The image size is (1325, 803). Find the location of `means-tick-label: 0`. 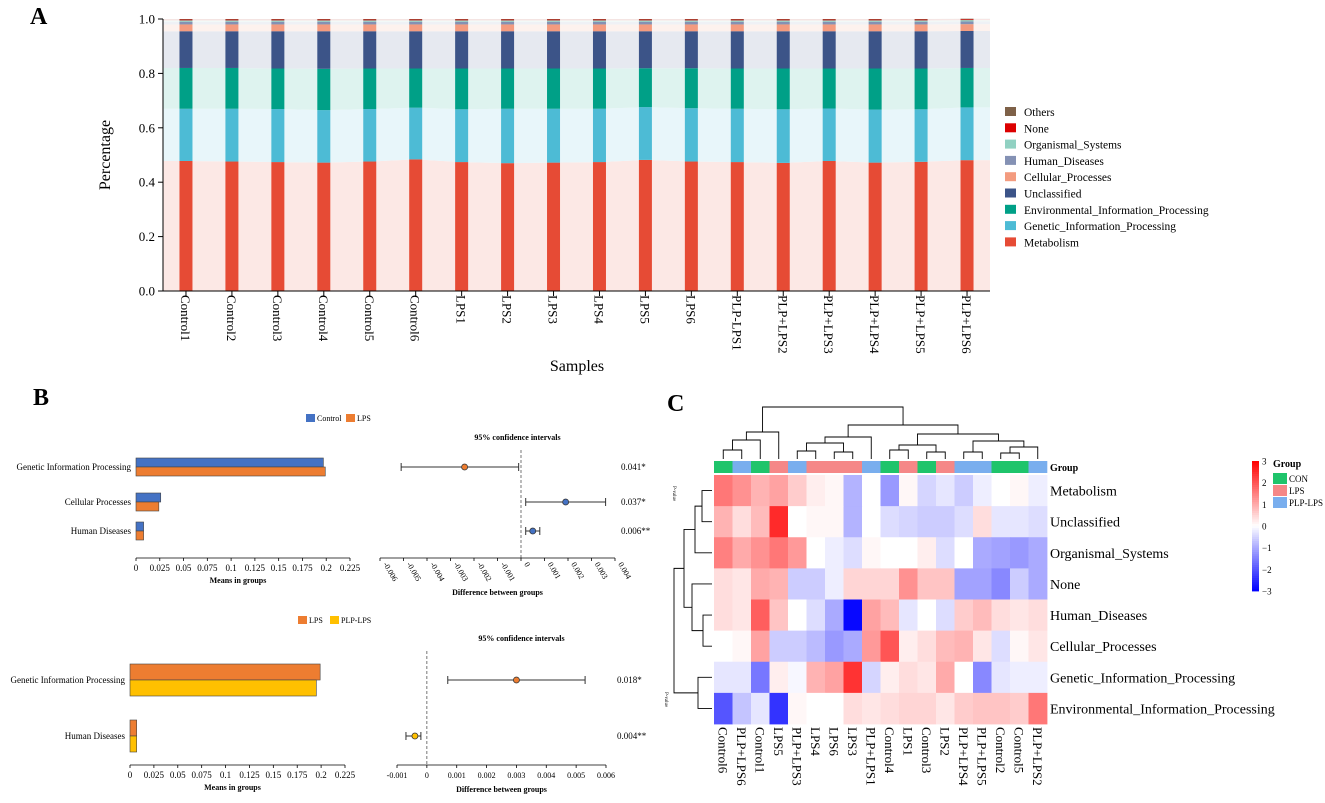

means-tick-label: 0 is located at coordinates (136, 568).